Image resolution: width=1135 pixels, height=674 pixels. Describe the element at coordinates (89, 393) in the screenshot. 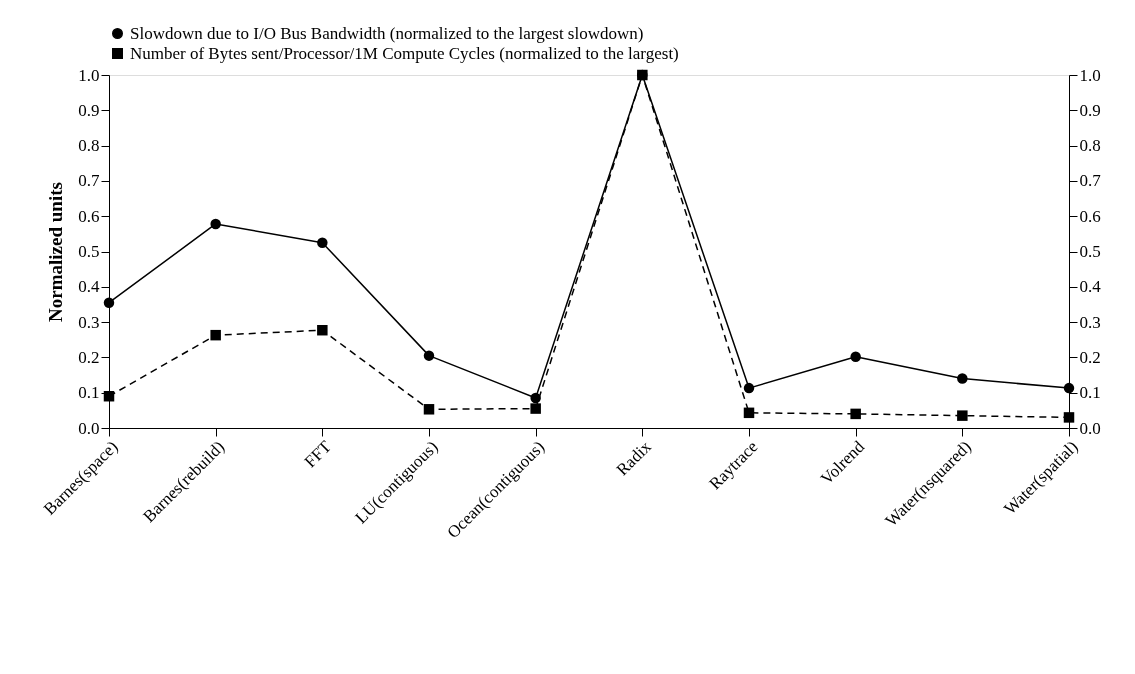

I see `y-tick-label: 0.1` at that location.